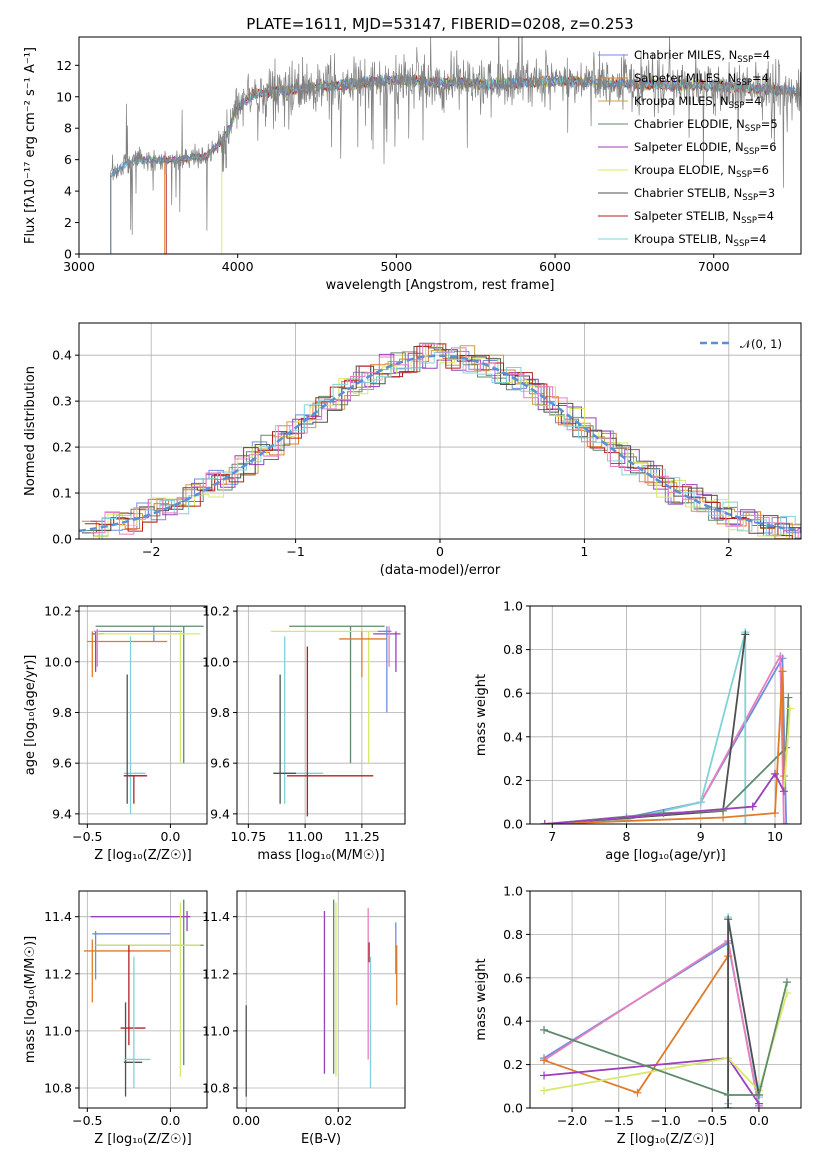 The width and height of the screenshot is (819, 1170). What do you see at coordinates (151, 551) in the screenshot?
I see `x-tick-label: −2` at bounding box center [151, 551].